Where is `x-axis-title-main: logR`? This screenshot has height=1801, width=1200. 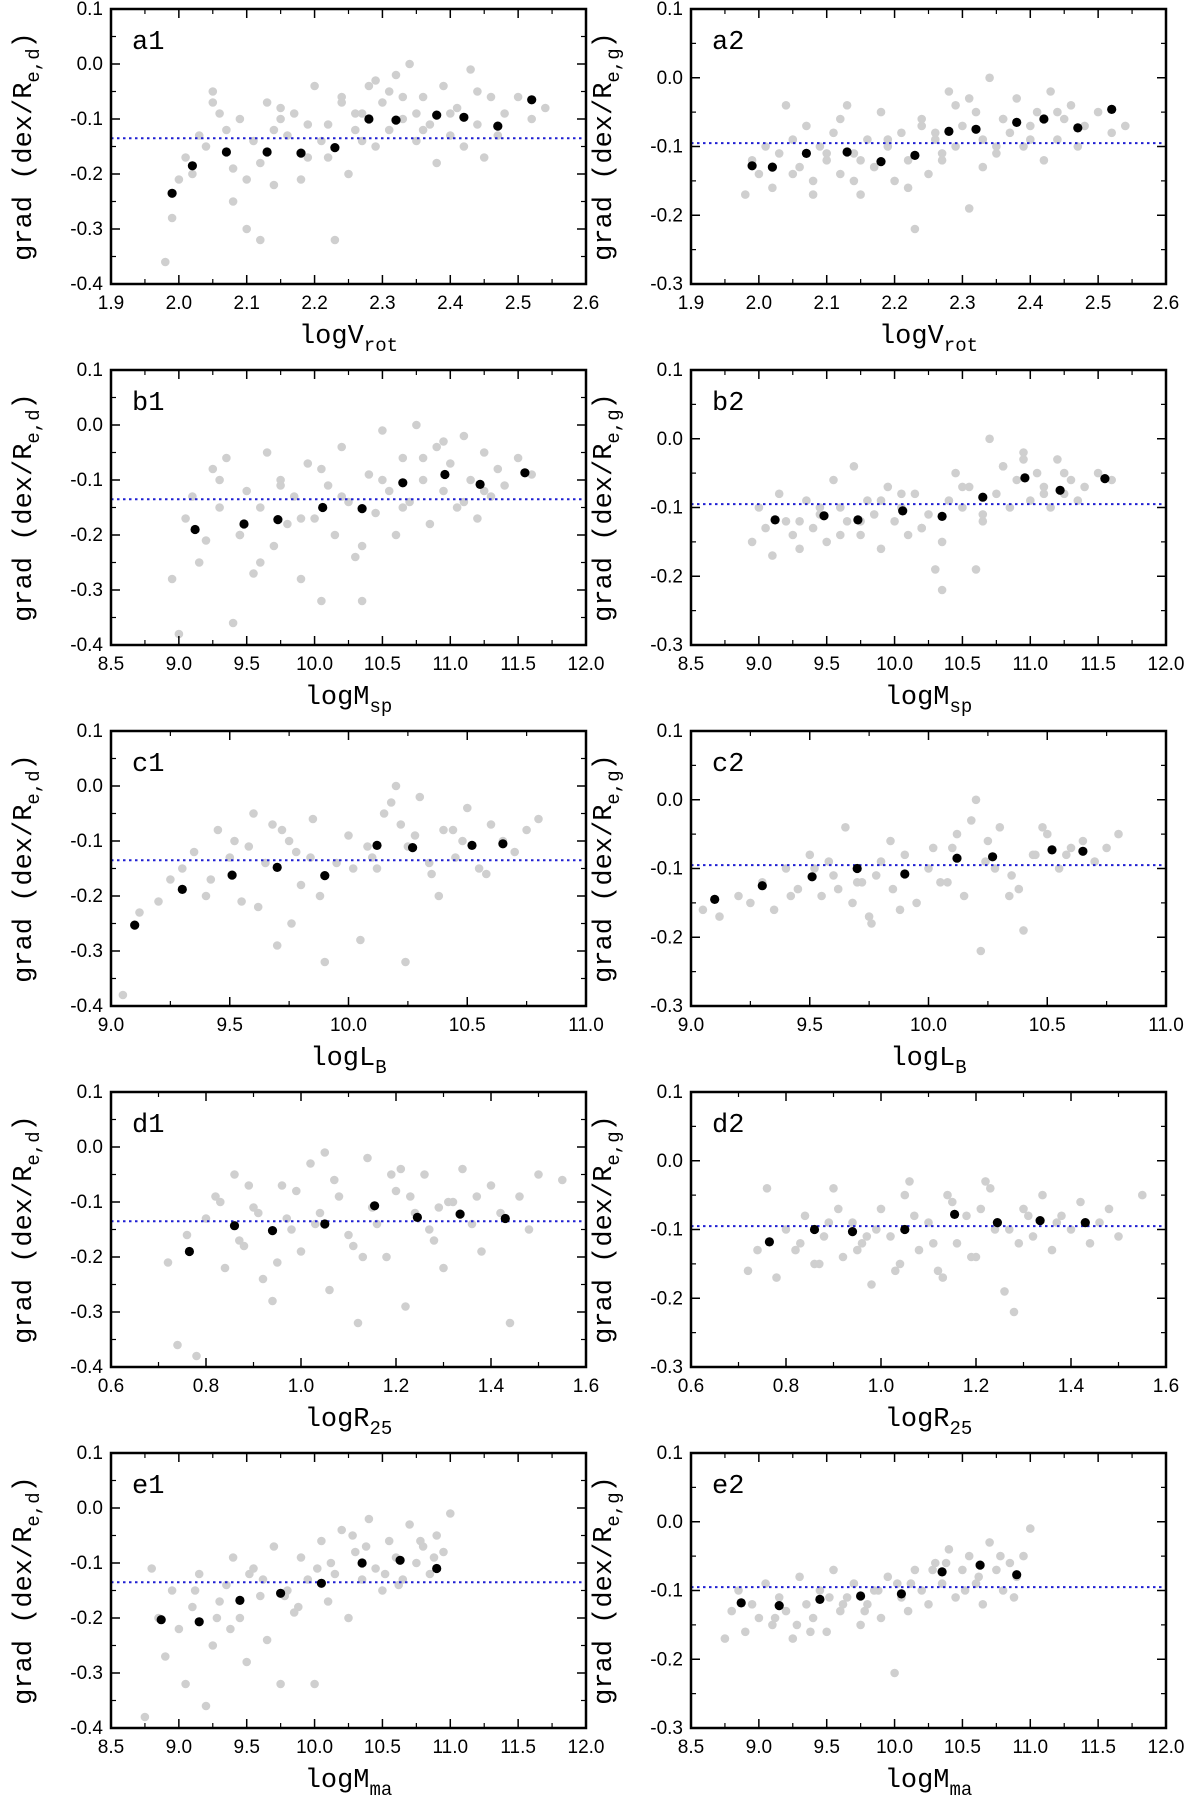 x-axis-title-main: logR is located at coordinates (337, 1420).